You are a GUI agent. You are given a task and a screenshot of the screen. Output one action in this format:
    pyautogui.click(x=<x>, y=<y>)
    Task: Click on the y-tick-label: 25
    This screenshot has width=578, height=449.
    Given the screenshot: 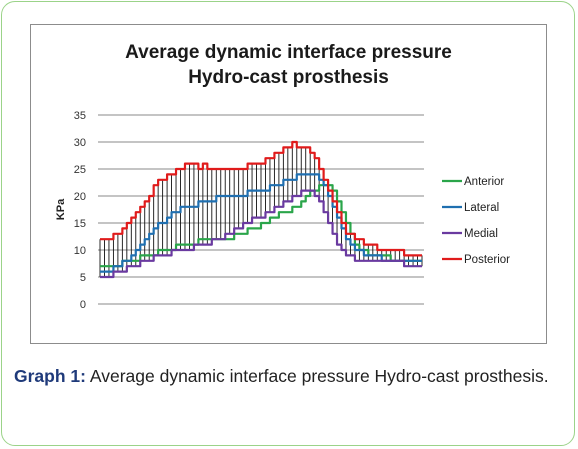 What is the action you would take?
    pyautogui.click(x=80, y=170)
    